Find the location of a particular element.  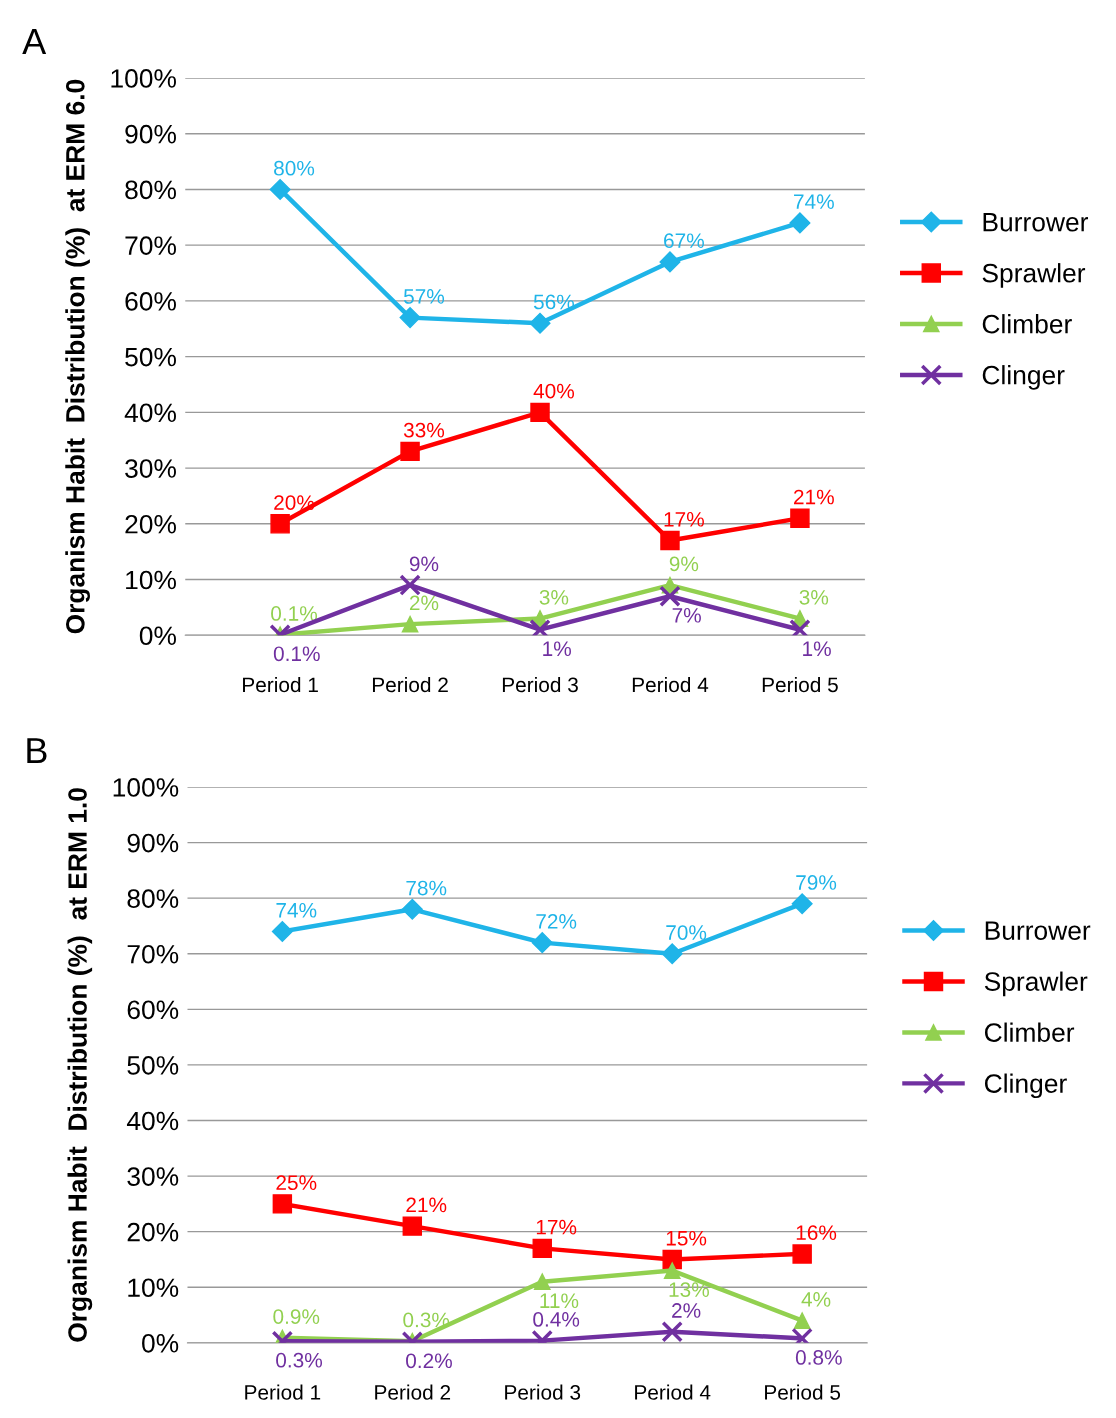

data-label: 25% is located at coordinates (296, 1183).